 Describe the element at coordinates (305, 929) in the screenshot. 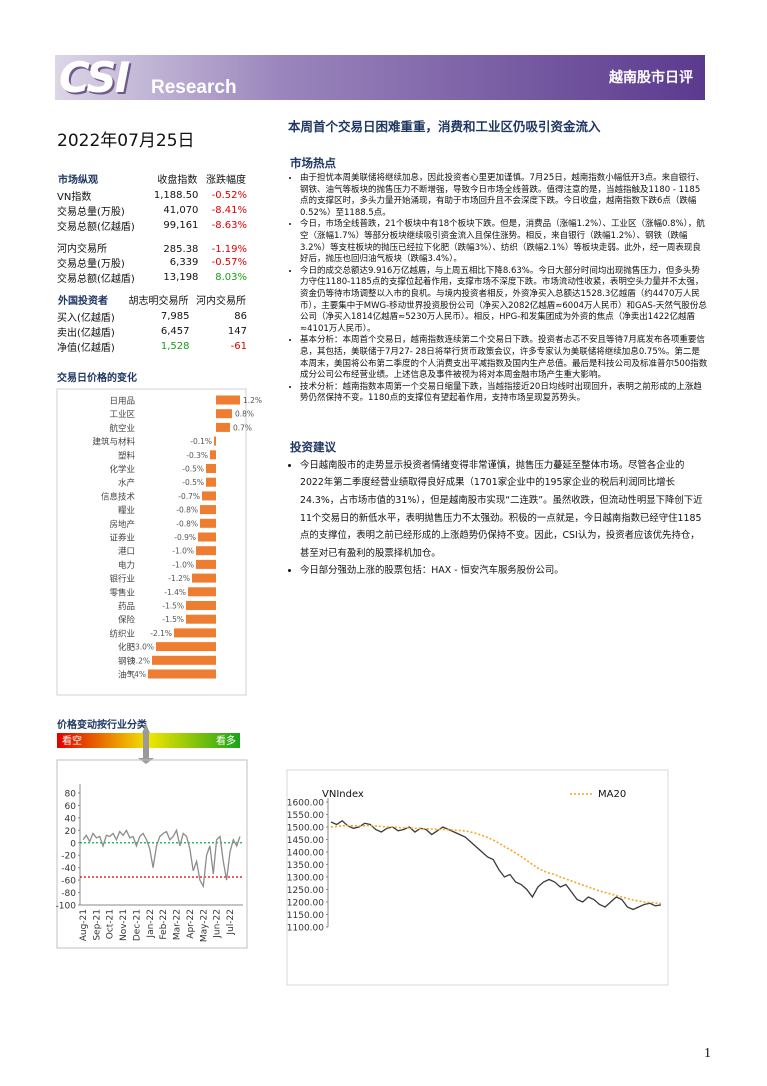

I see `y-tick-label: 1100.00` at that location.